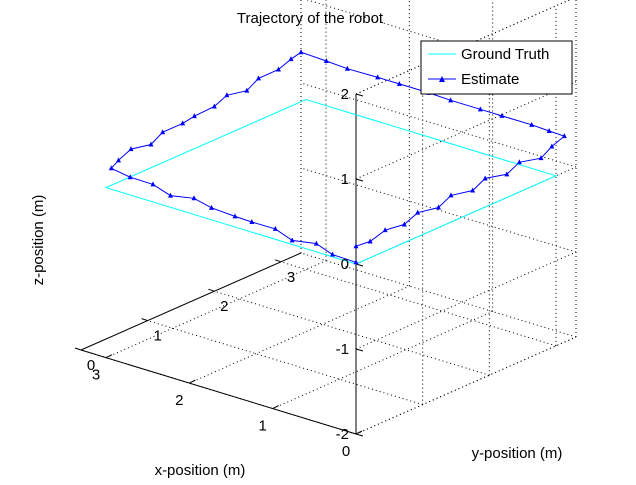 This screenshot has height=485, width=636. I want to click on legend-label-ground-truth: Ground Truth, so click(505, 54).